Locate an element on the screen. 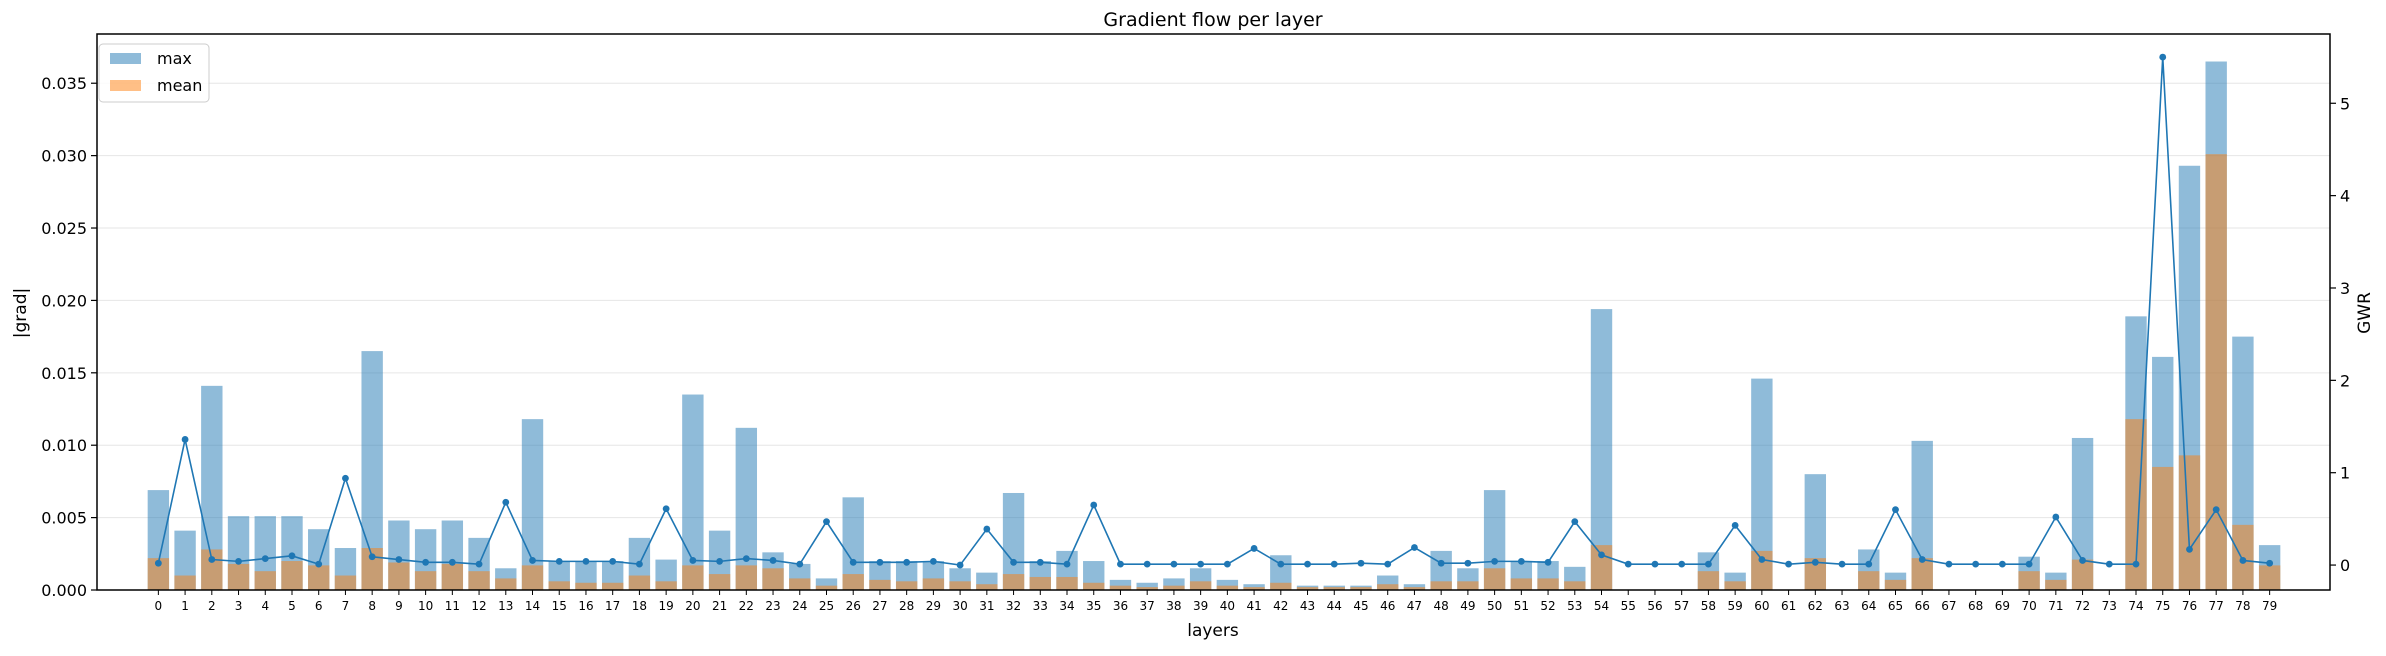 The width and height of the screenshot is (2386, 656). y-tick-label: 0.020 is located at coordinates (64, 300).